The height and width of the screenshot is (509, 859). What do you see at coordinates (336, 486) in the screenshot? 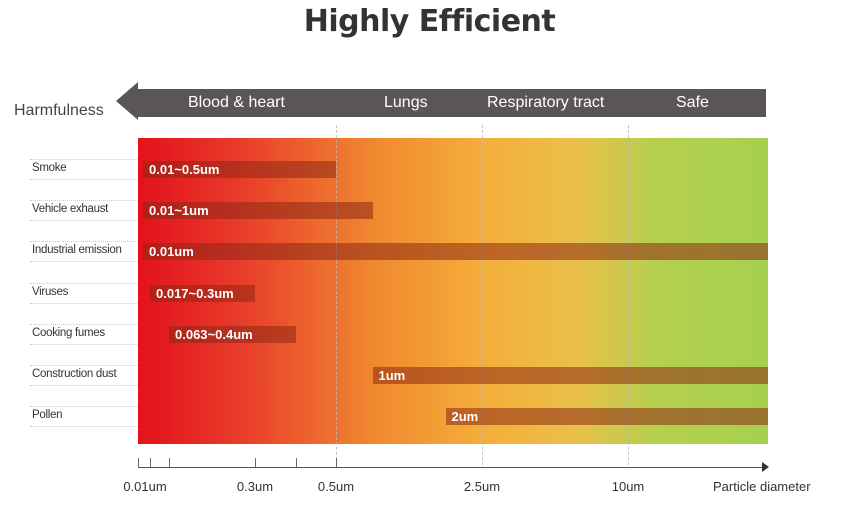
I see `x-tick-label: 0.5um` at bounding box center [336, 486].